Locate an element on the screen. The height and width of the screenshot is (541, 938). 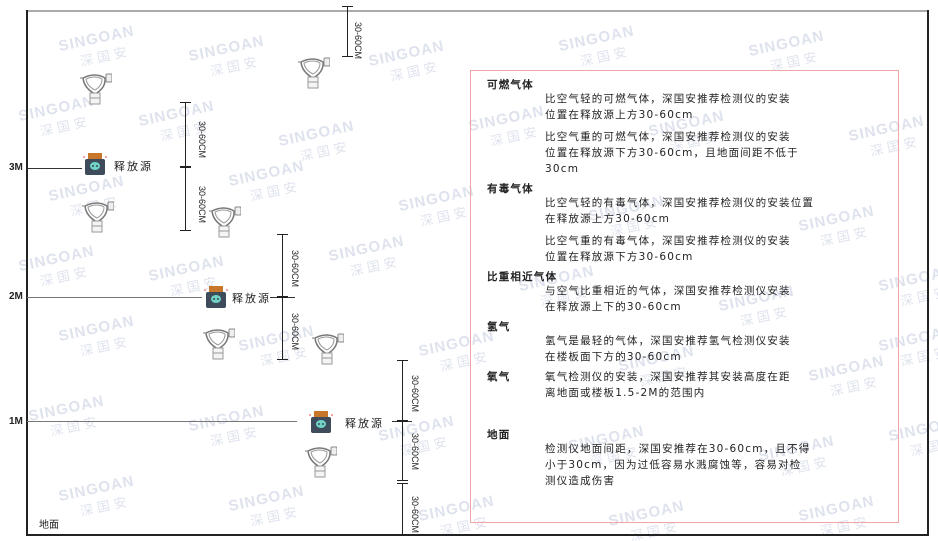
ground-label: 地面 is located at coordinates (49, 525).